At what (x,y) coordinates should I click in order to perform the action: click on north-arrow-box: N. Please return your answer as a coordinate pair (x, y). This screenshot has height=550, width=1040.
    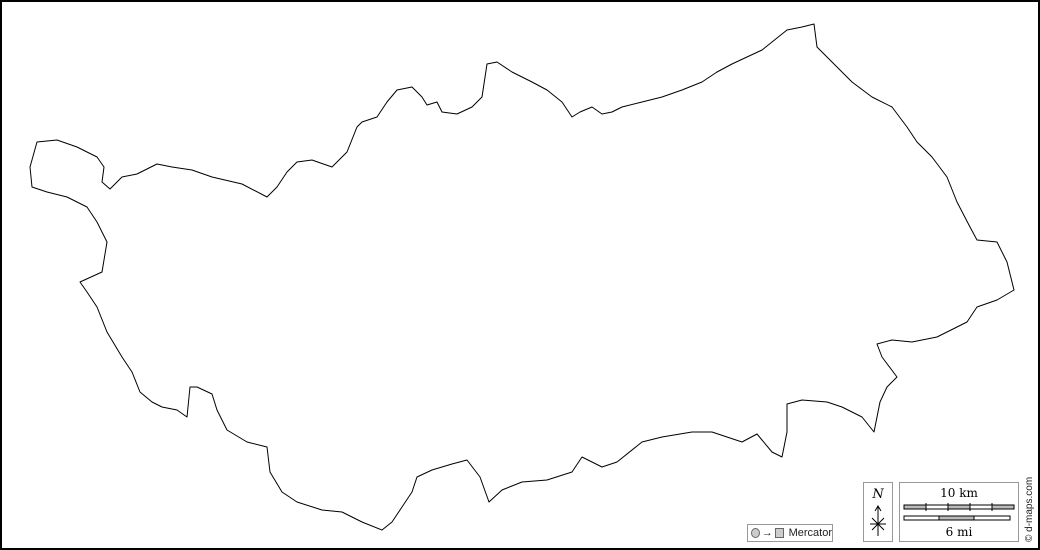
    Looking at the image, I should click on (878, 512).